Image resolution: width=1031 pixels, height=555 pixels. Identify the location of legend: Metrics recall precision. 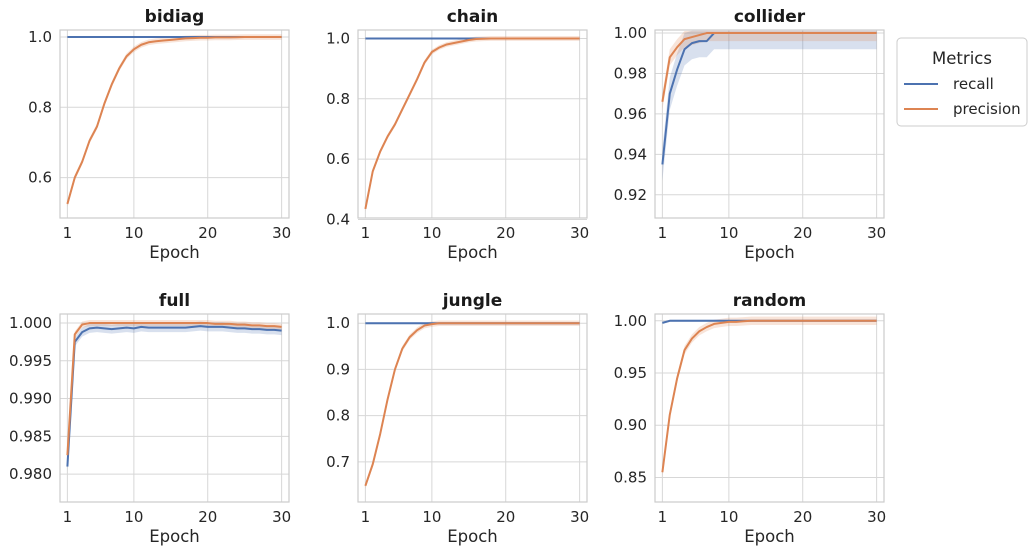
(962, 82).